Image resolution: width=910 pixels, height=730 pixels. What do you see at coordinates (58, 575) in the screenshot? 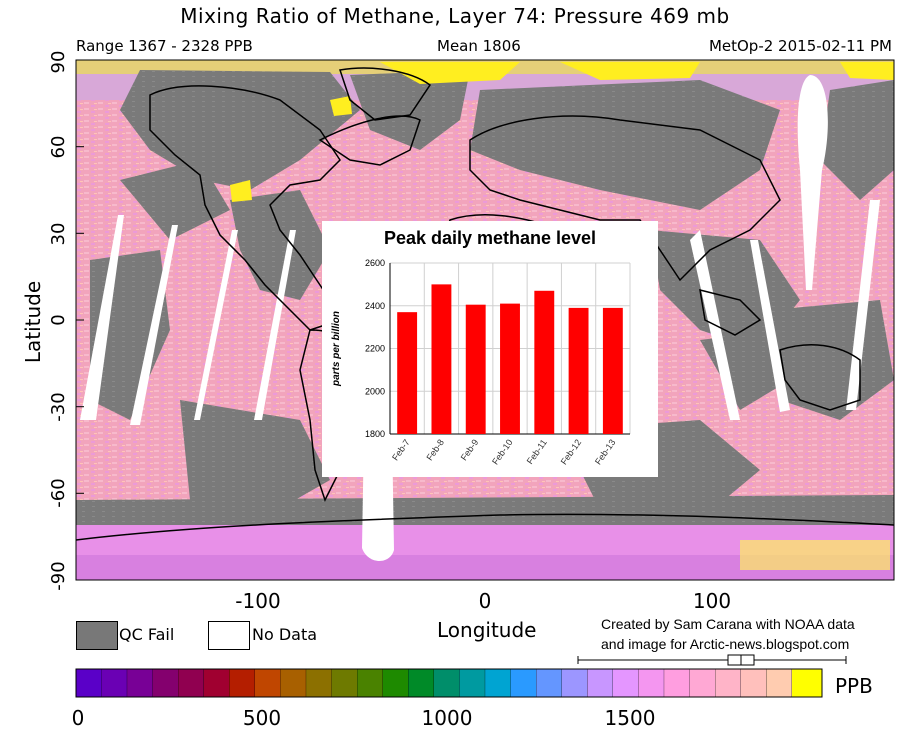
I see `lat-tick-minus90: -90` at bounding box center [58, 575].